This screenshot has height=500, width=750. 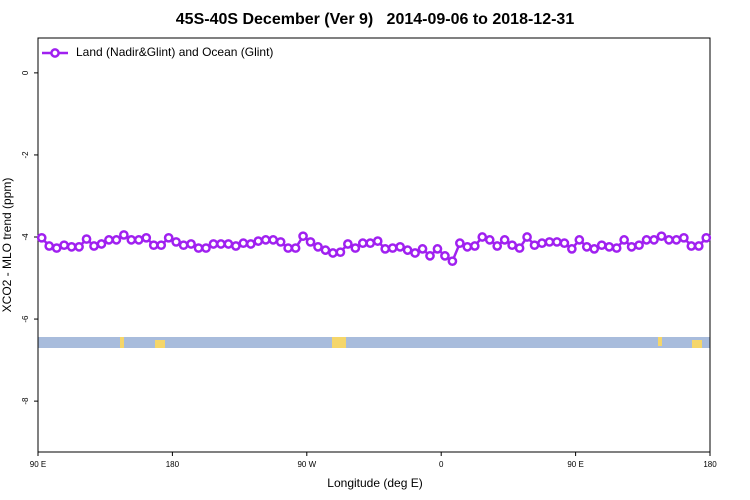 What do you see at coordinates (174, 52) in the screenshot?
I see `legend-label: Land (Nadir&Glint) and Ocean (Glint)` at bounding box center [174, 52].